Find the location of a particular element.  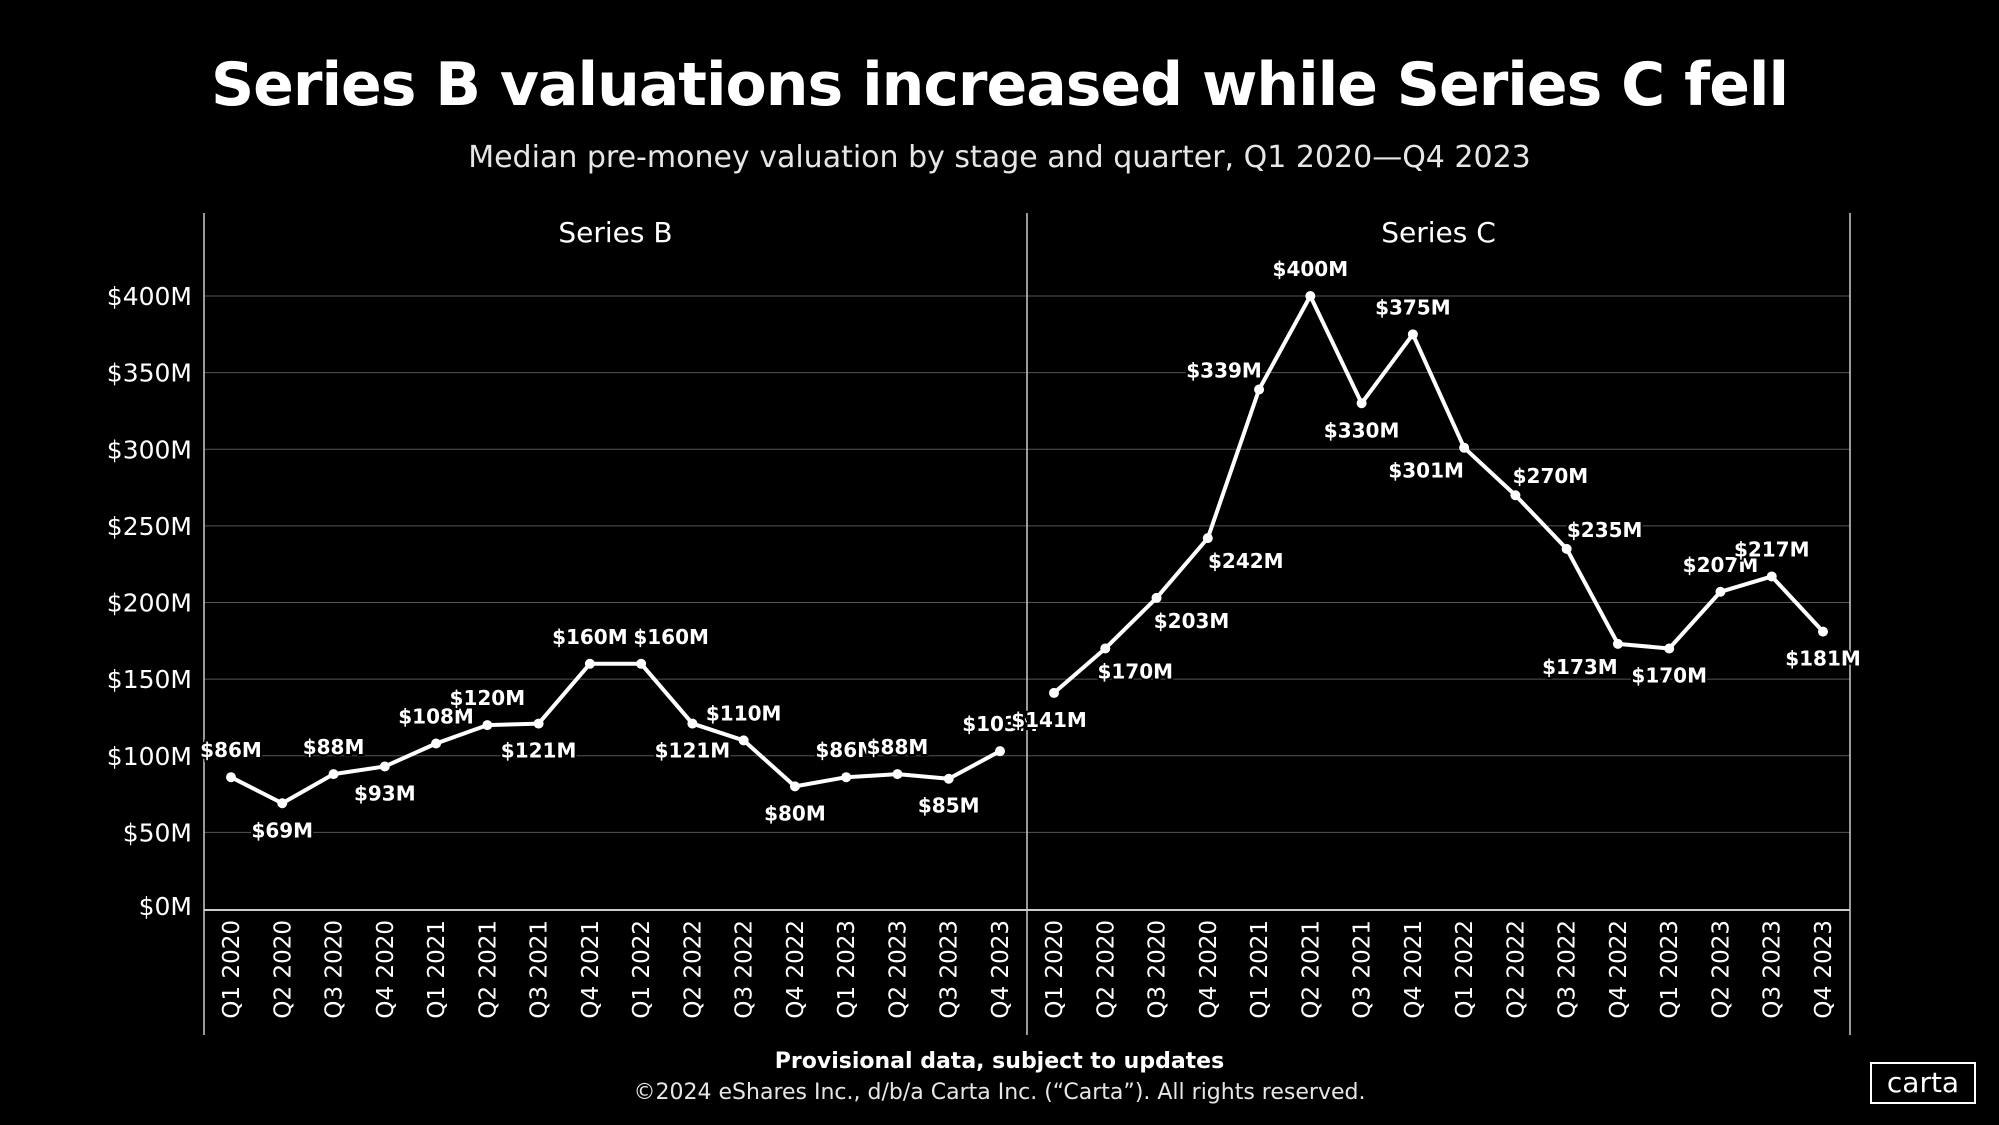

y-tick-label: $200M is located at coordinates (149, 603).